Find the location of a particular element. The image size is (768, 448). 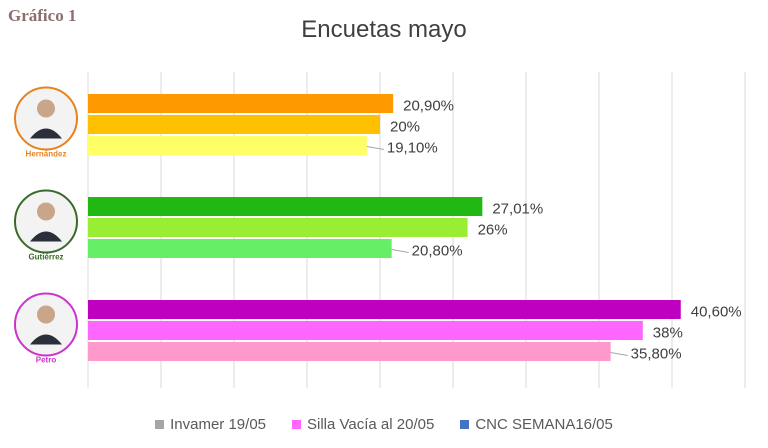

data-label: 38% is located at coordinates (668, 333).